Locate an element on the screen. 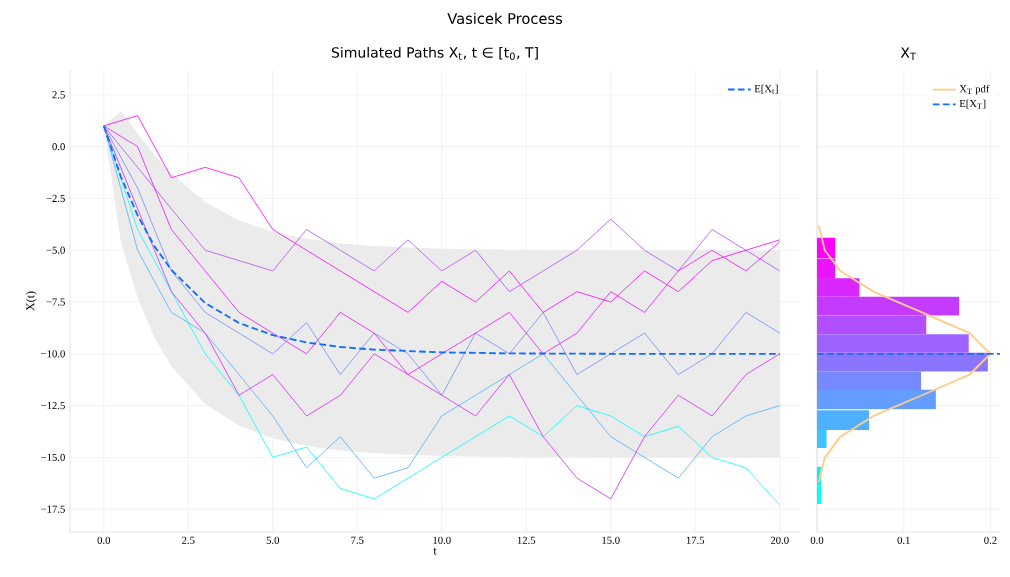 This screenshot has width=1010, height=577. y-tick-label: −10.0 is located at coordinates (53, 354).